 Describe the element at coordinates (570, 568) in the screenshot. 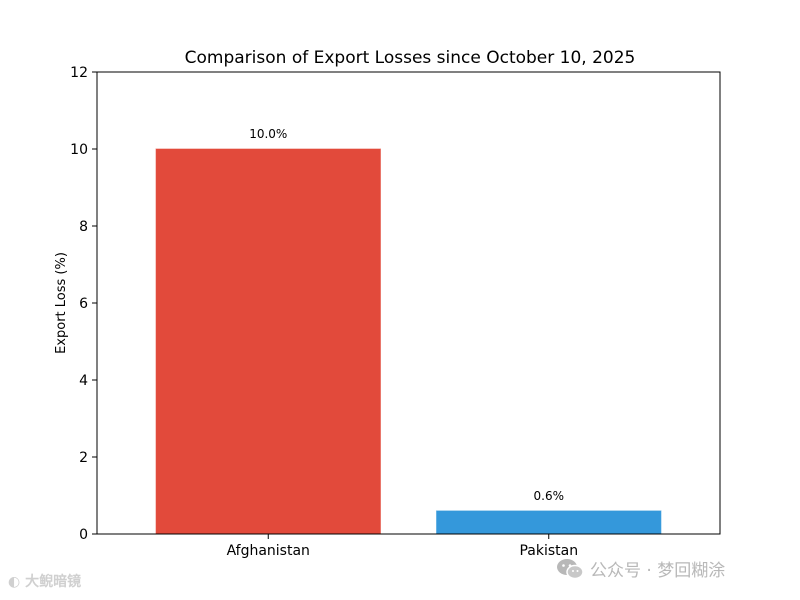

I see `wechat-icon` at that location.